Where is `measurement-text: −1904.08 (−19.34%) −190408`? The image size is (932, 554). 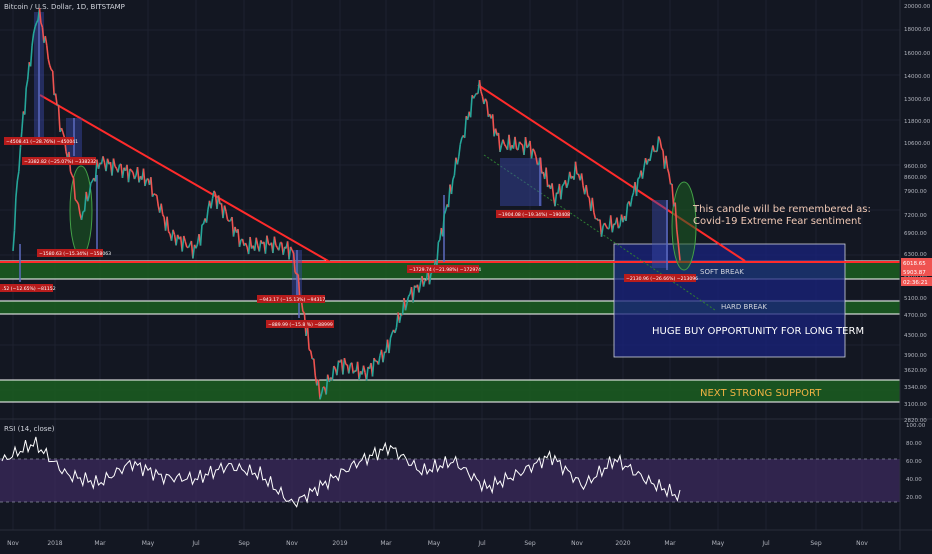 measurement-text: −1904.08 (−19.34%) −190408 is located at coordinates (534, 215).